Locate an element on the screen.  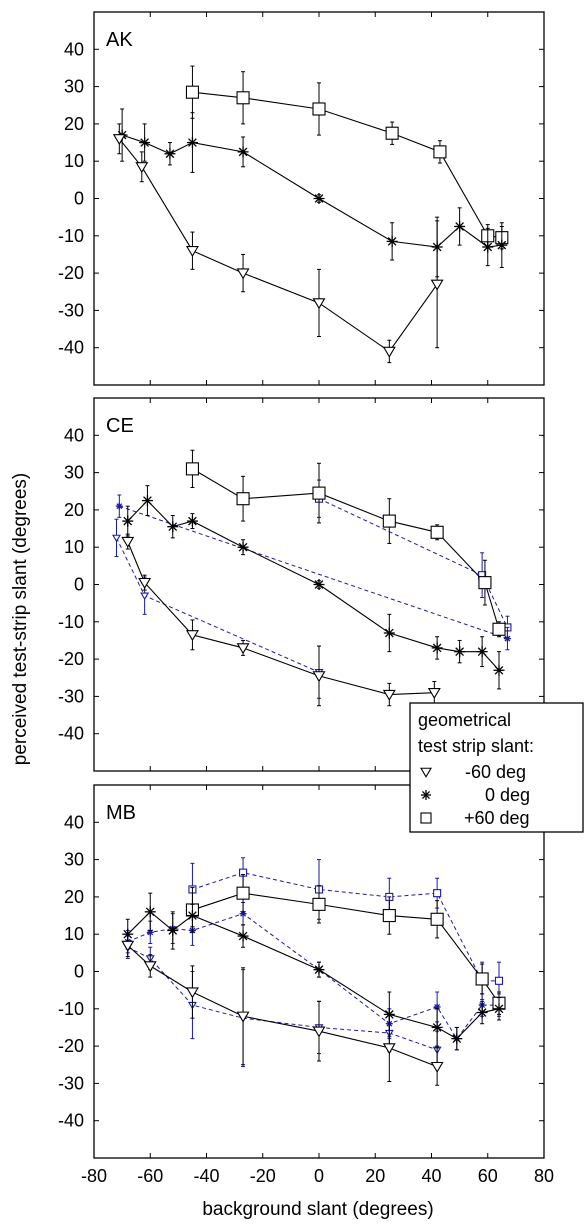
legend-square-icon is located at coordinates (426, 818).